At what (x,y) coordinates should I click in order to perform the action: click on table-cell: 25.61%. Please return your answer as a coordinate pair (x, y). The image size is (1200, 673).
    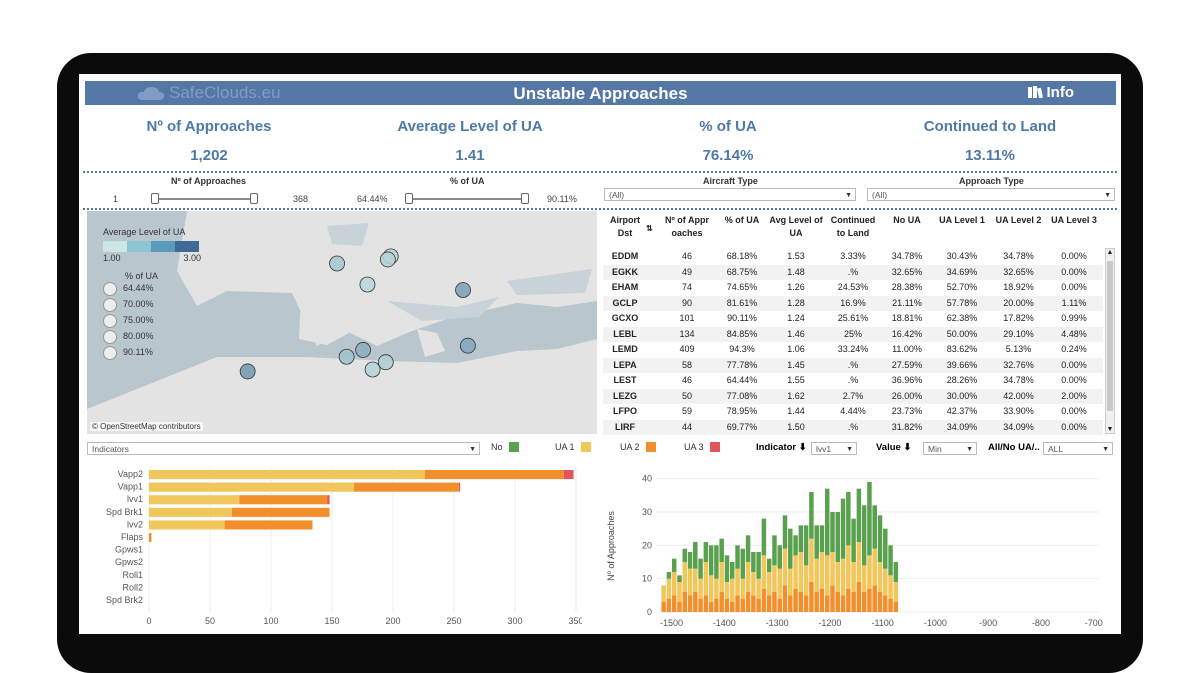
    Looking at the image, I should click on (853, 318).